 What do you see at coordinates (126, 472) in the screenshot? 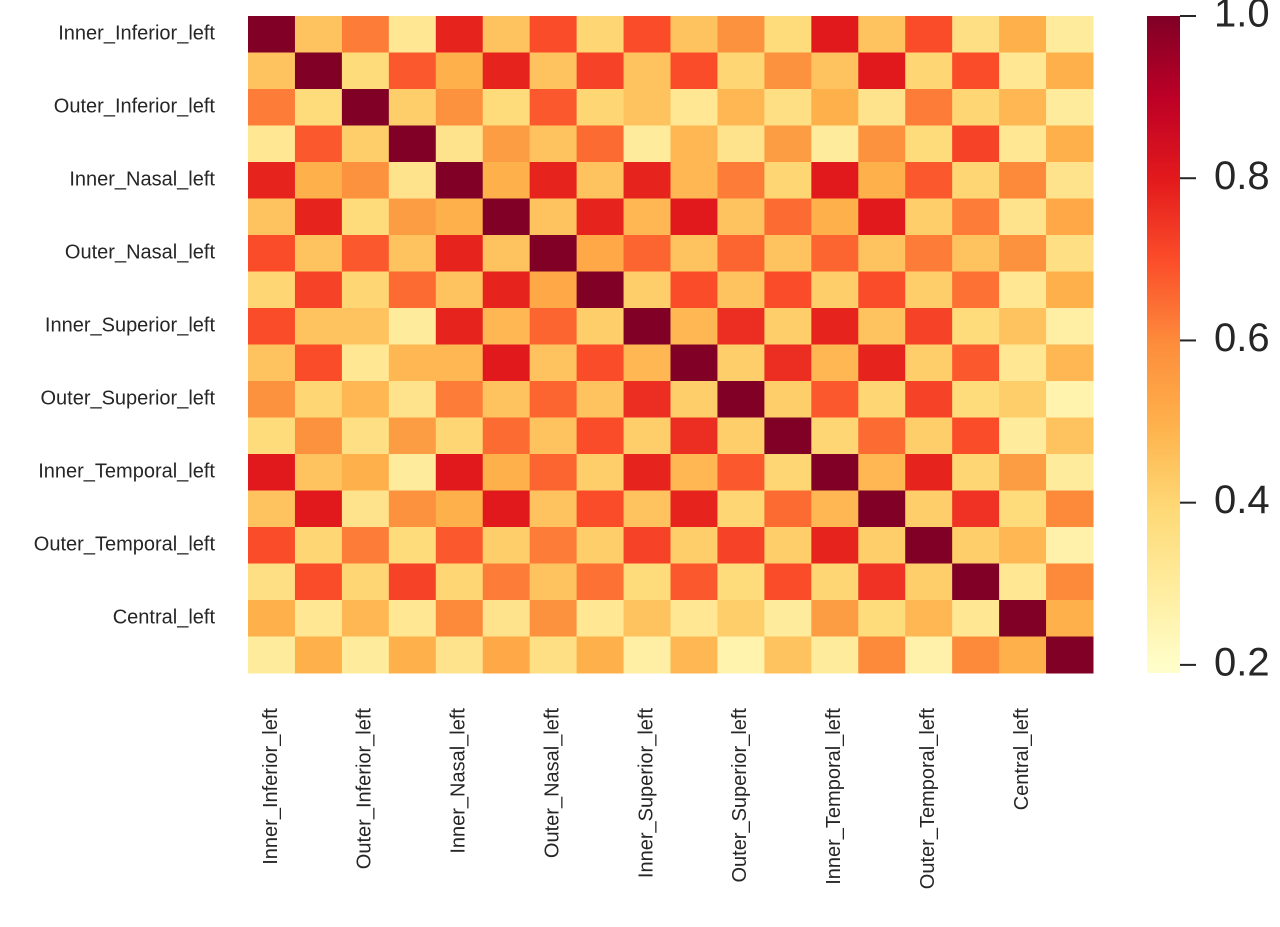
I see `y-tick-label: Inner_Temporal_left` at bounding box center [126, 472].